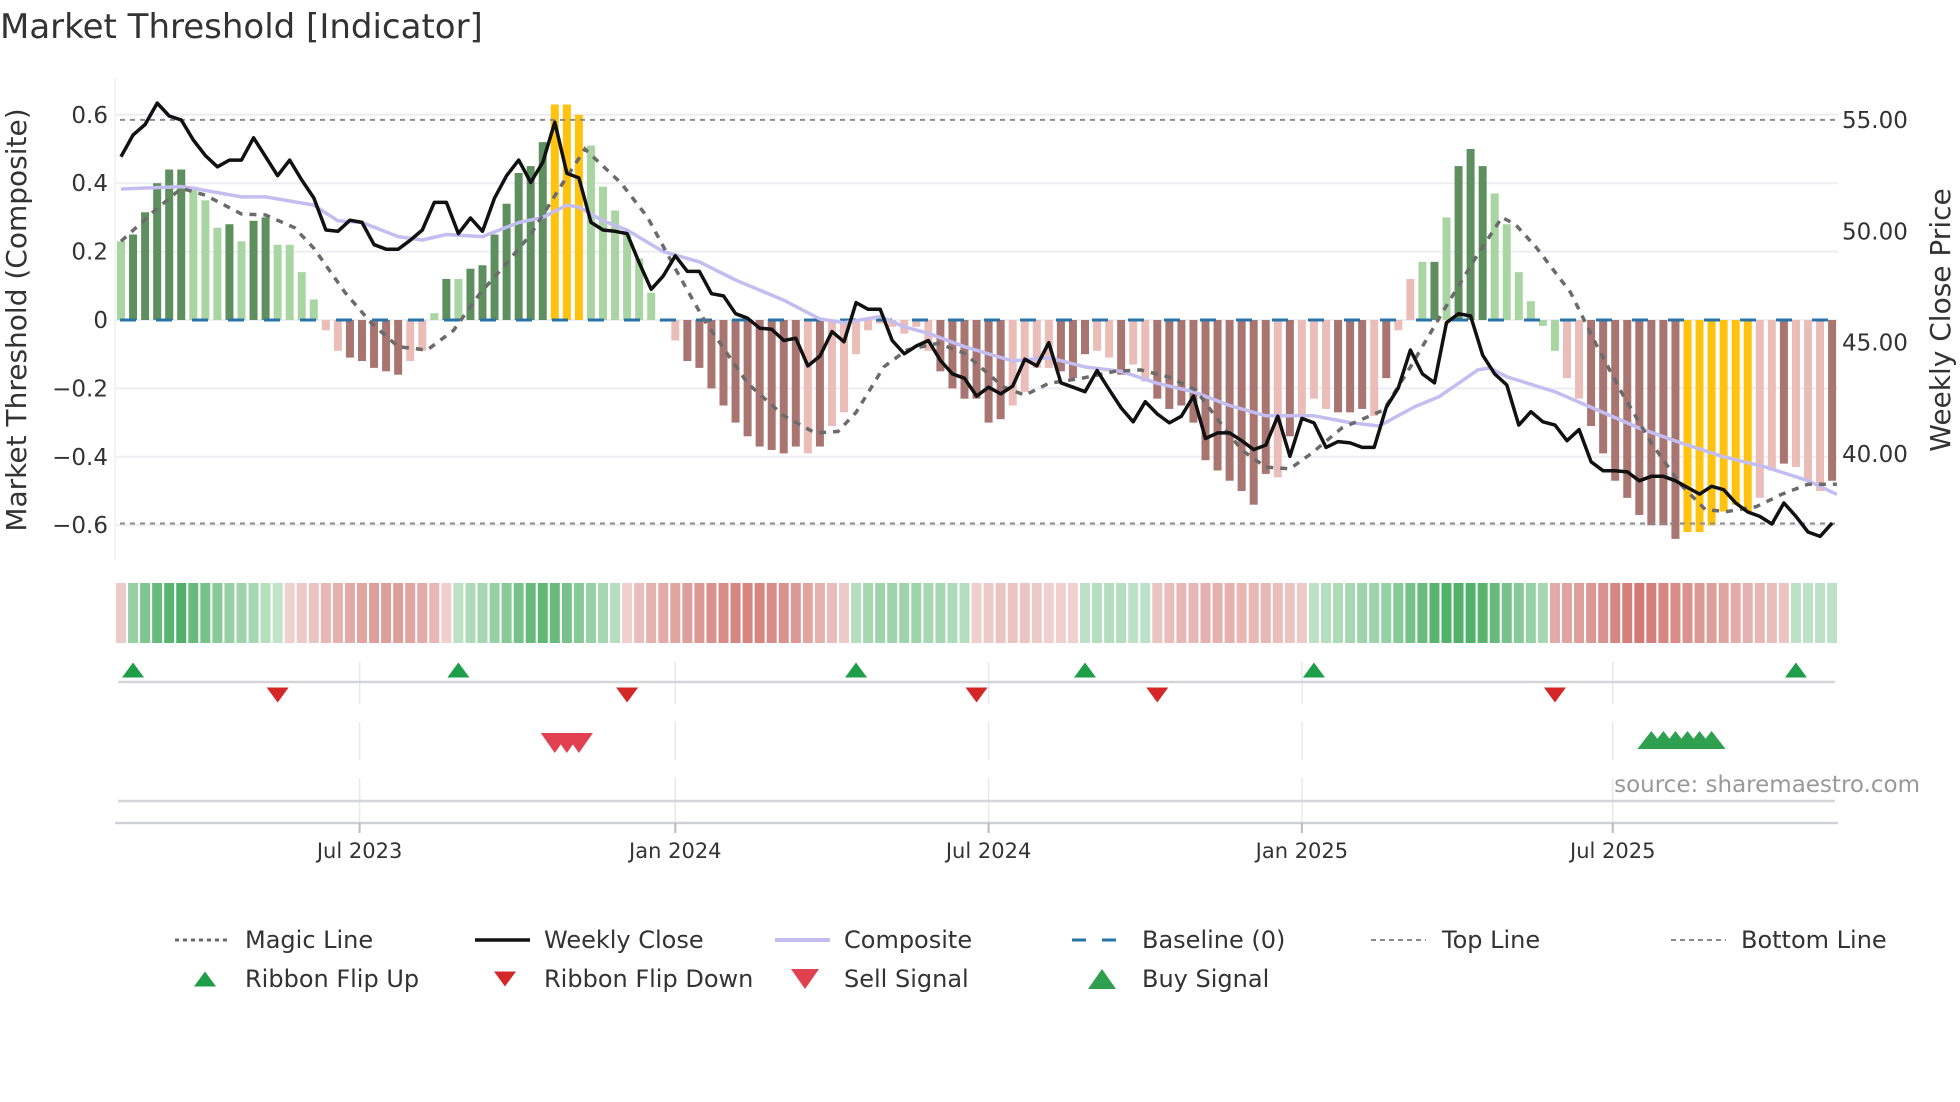 This screenshot has width=1960, height=1102. I want to click on x-tick-label: Jul 2024, so click(987, 851).